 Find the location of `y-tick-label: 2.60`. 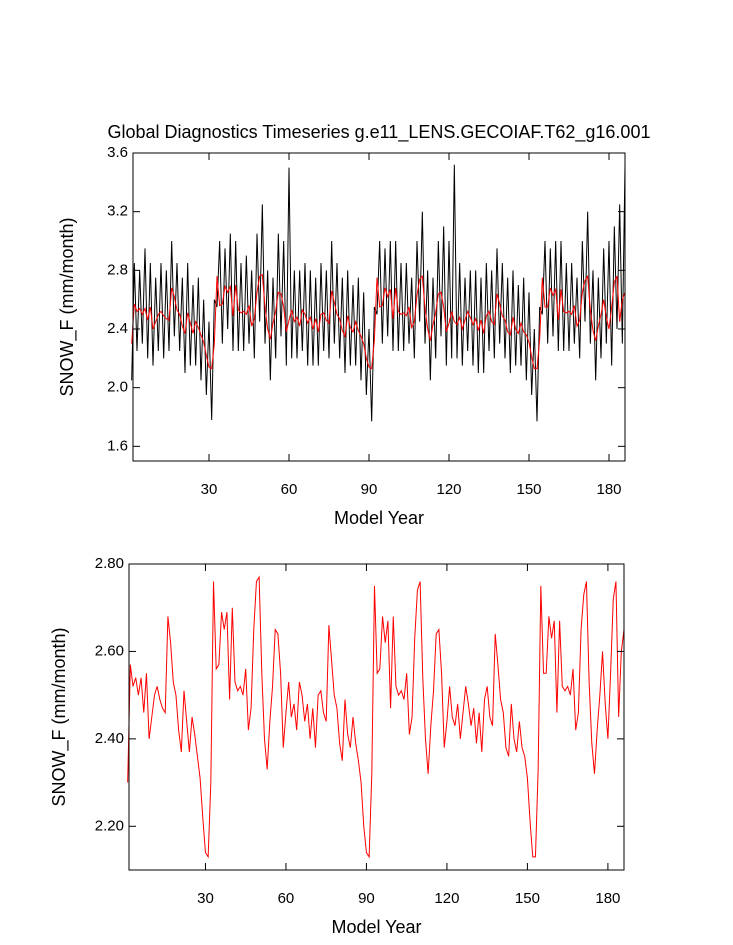

y-tick-label: 2.60 is located at coordinates (109, 650).